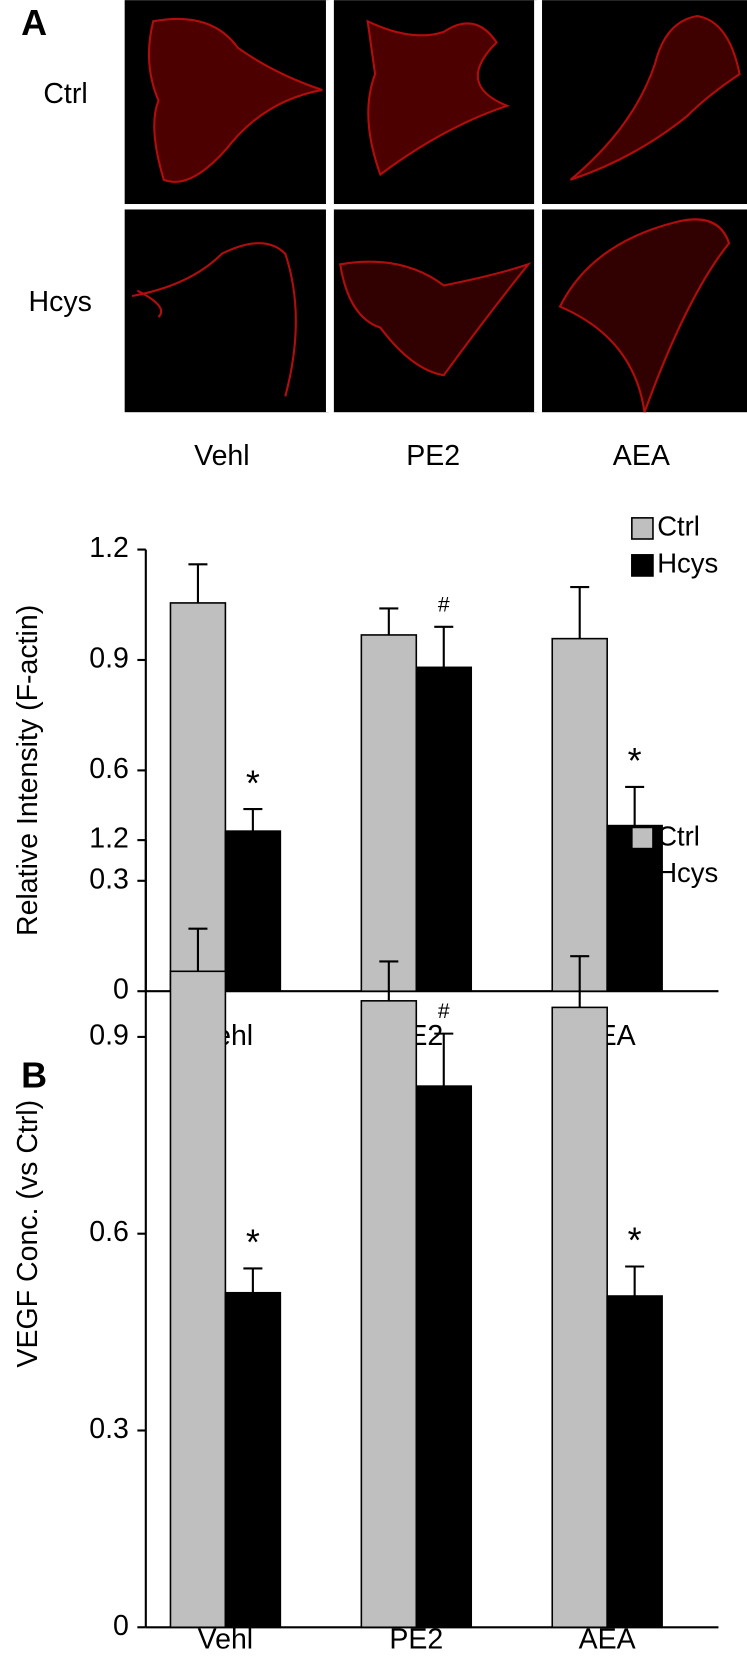 The height and width of the screenshot is (1657, 747). Describe the element at coordinates (226, 311) in the screenshot. I see `image` at that location.